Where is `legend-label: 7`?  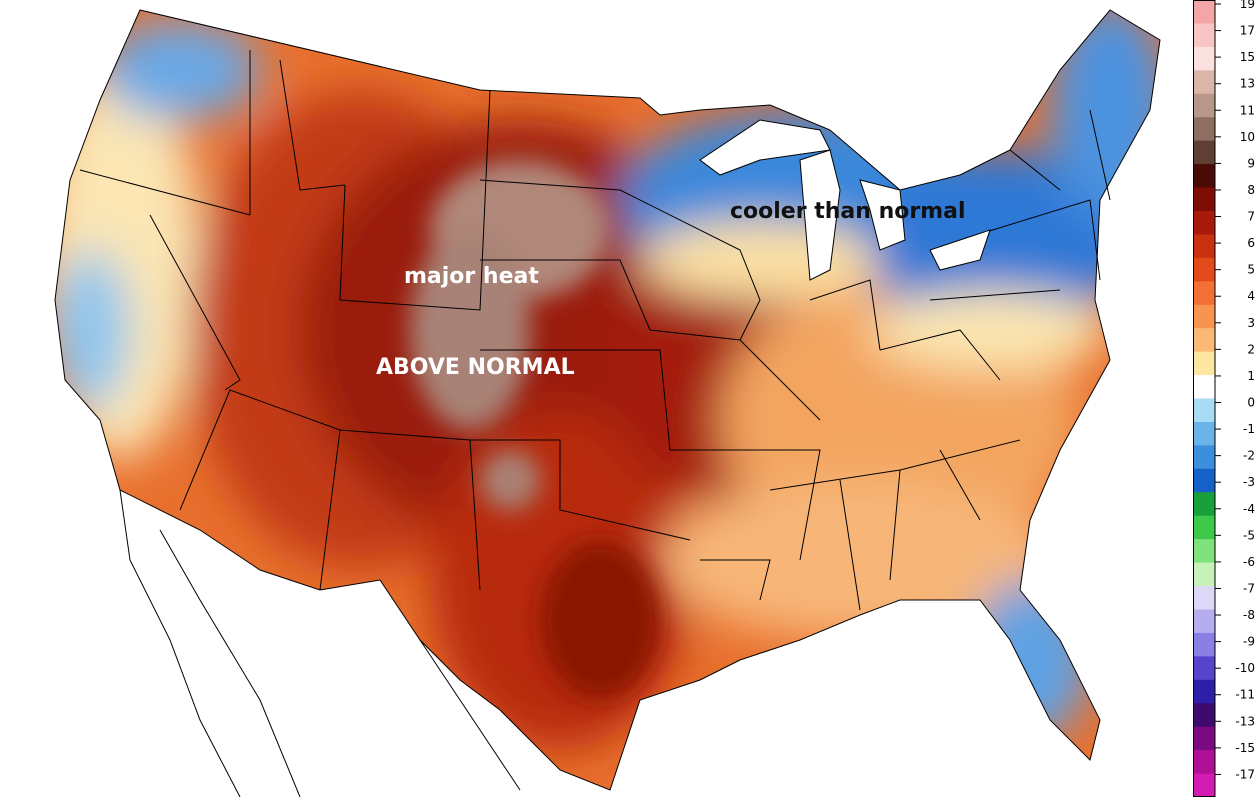 legend-label: 7 is located at coordinates (1251, 217).